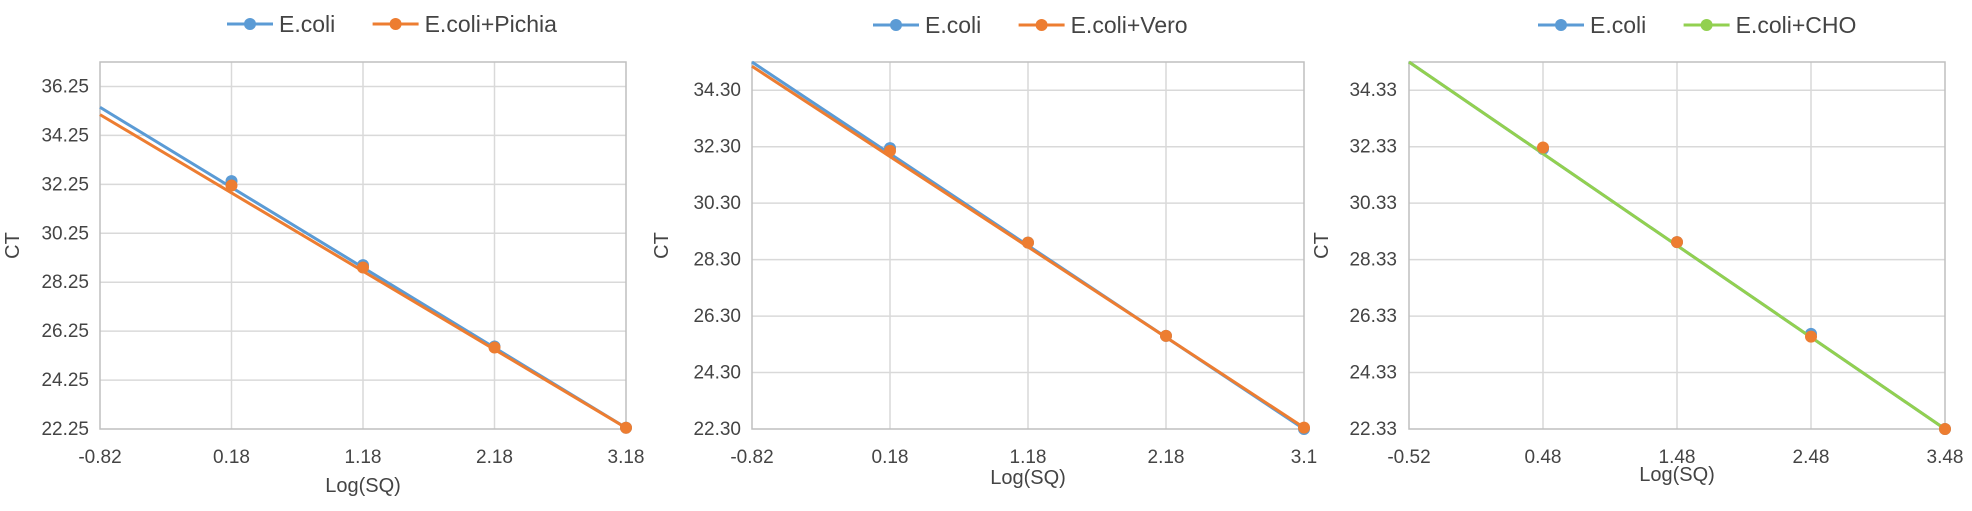 Image resolution: width=1972 pixels, height=511 pixels. Describe the element at coordinates (1373, 429) in the screenshot. I see `y-tick-label: 22.33` at that location.